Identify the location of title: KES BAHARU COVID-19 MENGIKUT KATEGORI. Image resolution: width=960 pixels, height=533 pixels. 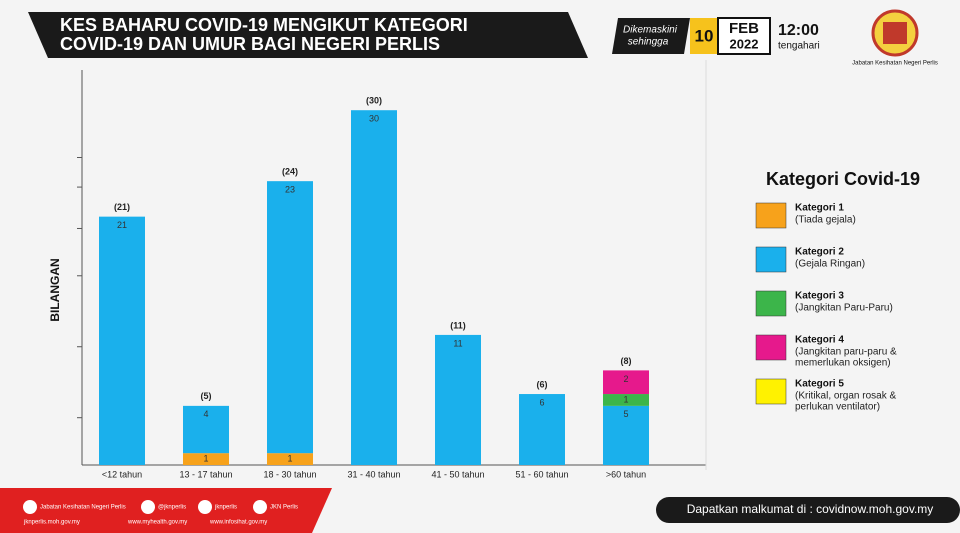
(264, 25).